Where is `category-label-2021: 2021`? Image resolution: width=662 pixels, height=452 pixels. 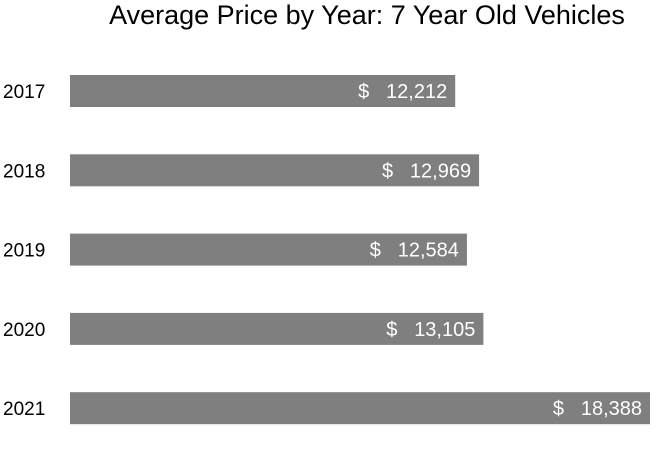
category-label-2021: 2021 is located at coordinates (24, 409).